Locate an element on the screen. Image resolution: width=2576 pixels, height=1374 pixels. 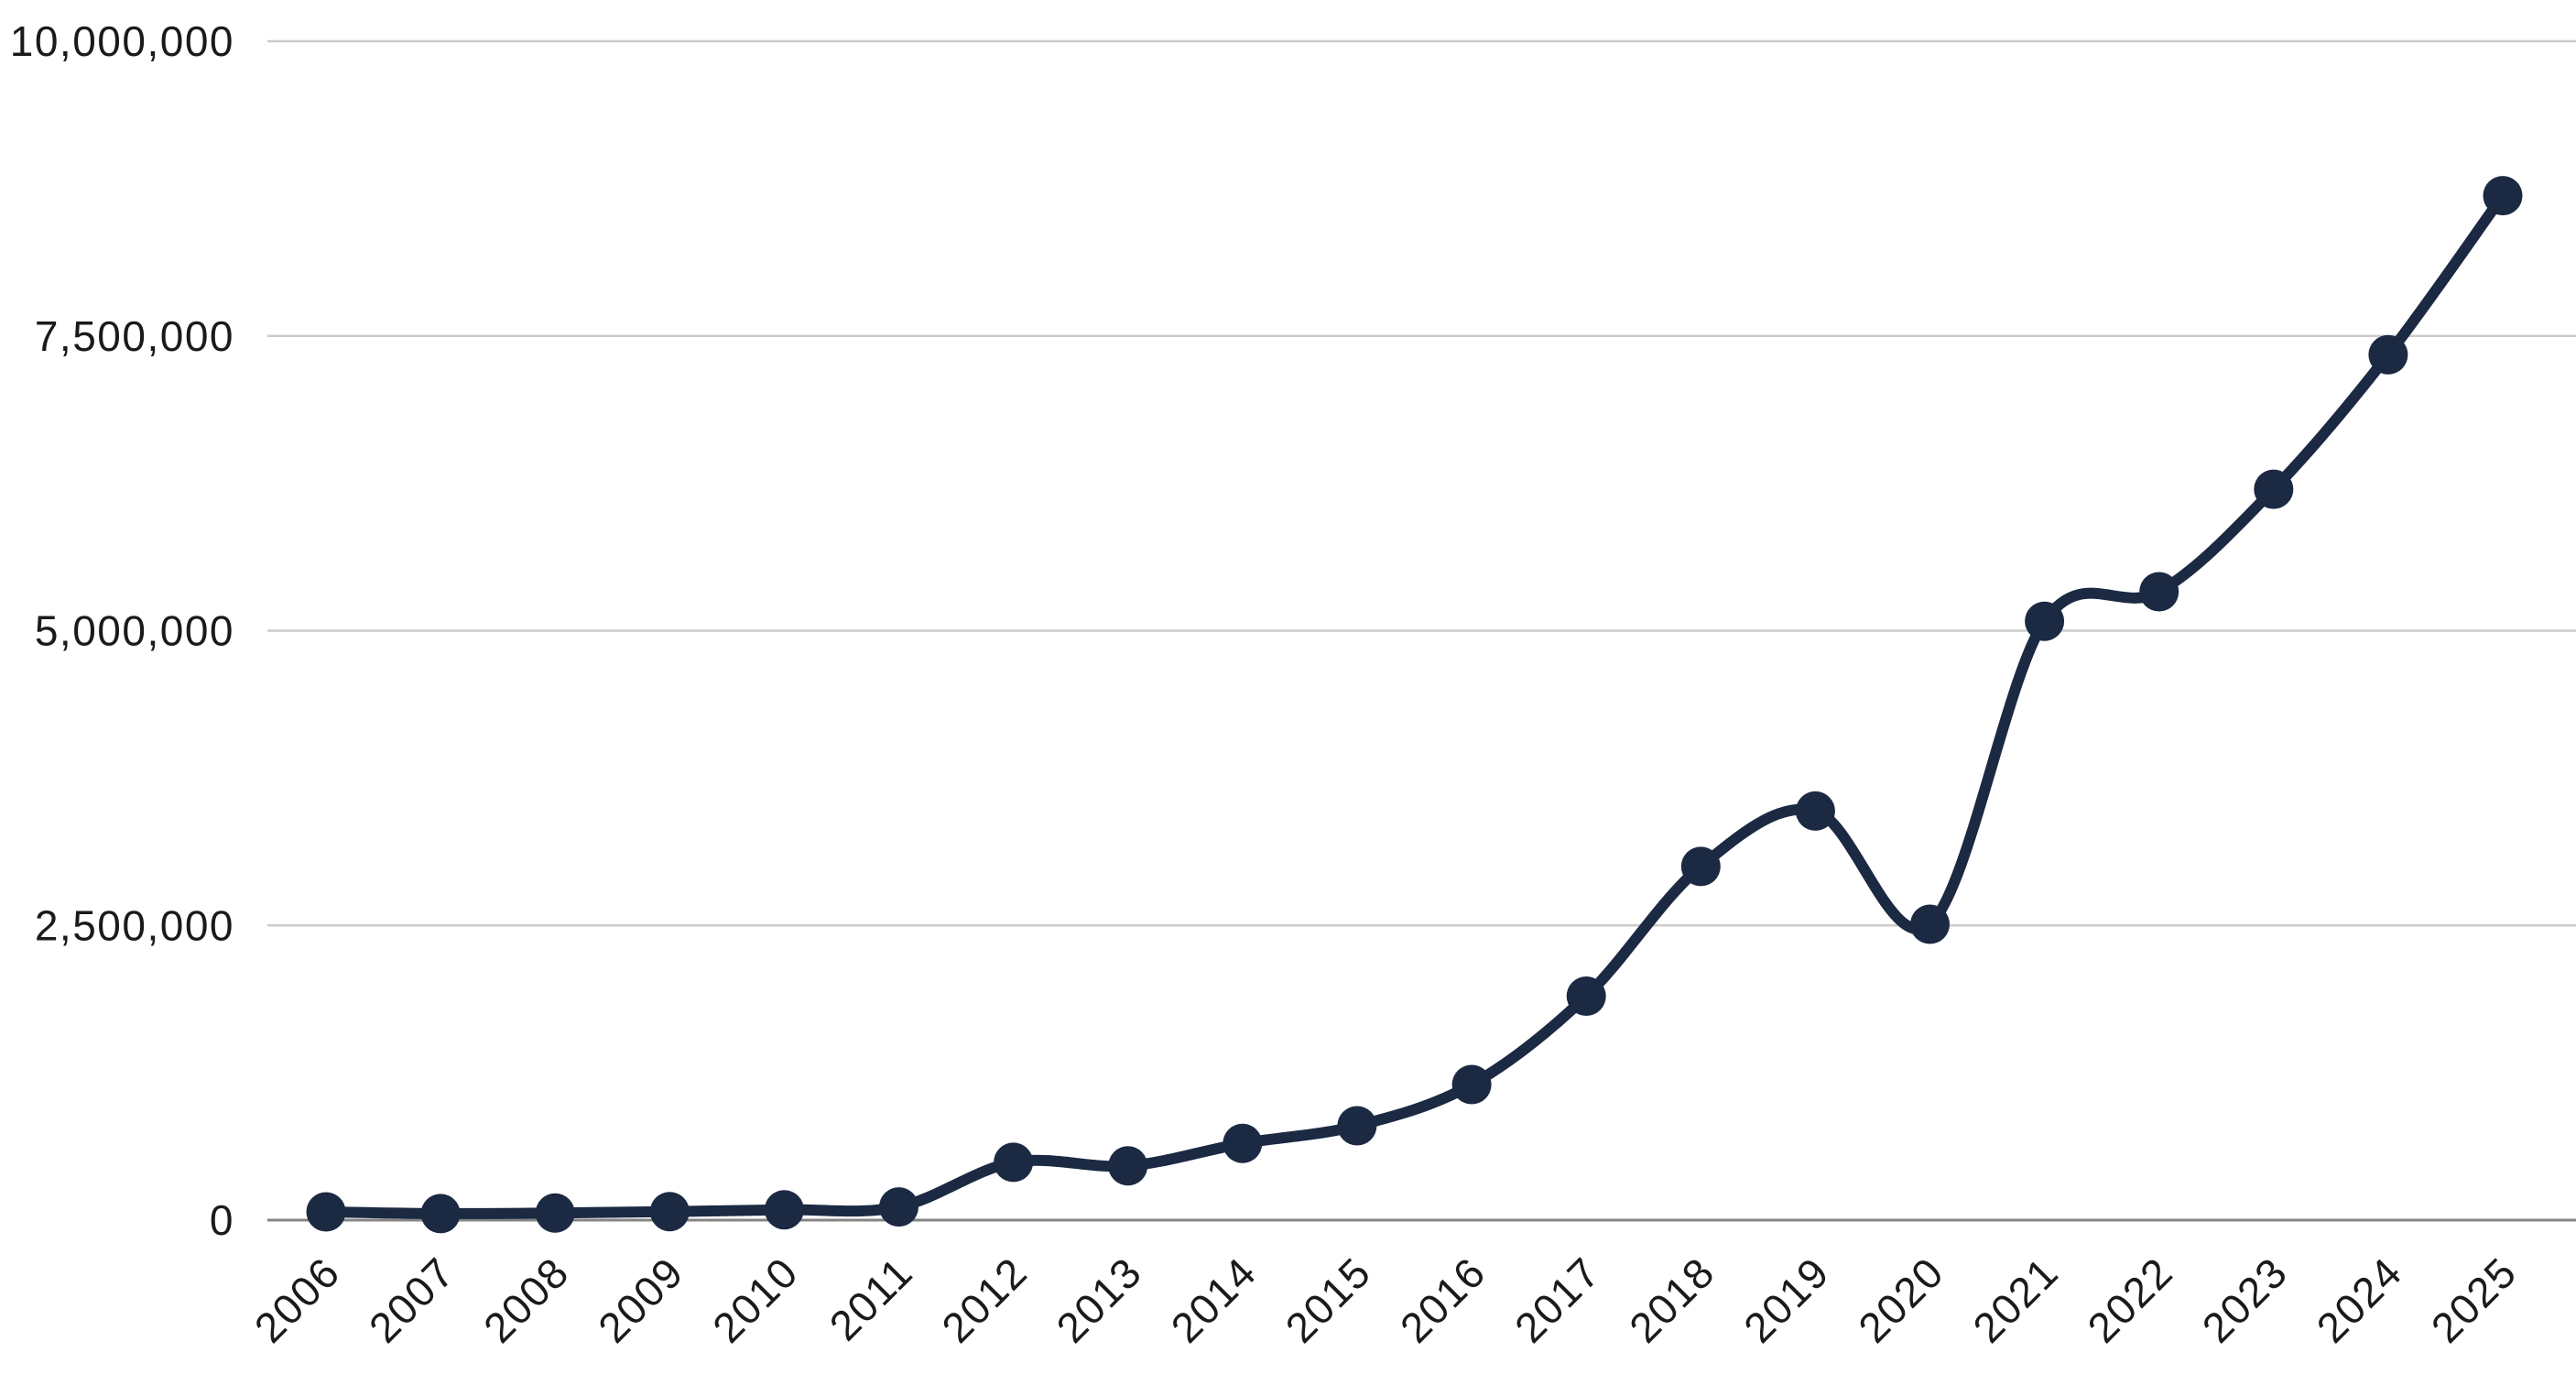
data-point-2016 is located at coordinates (1471, 1084).